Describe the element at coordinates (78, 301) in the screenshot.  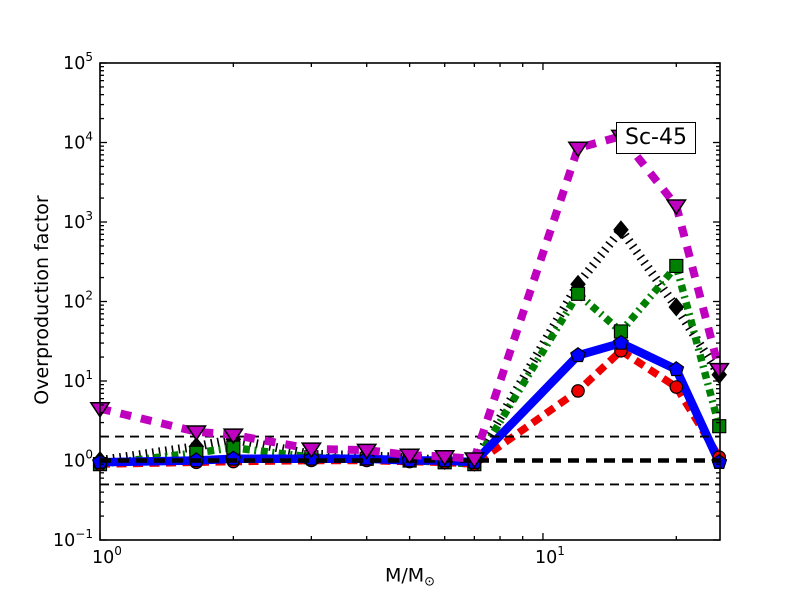
I see `y-tick-label: 10²` at that location.